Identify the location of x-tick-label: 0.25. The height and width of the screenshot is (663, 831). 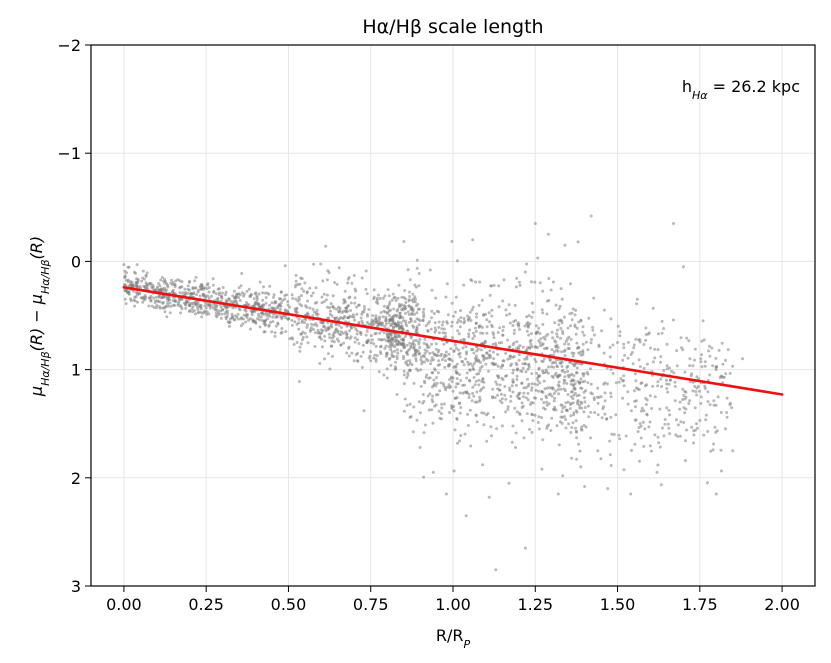
(206, 604).